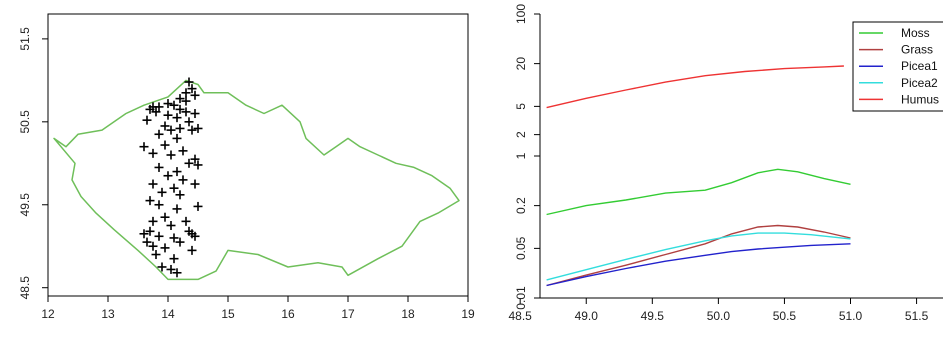 The width and height of the screenshot is (943, 343). I want to click on x-tick-label: 19, so click(468, 314).